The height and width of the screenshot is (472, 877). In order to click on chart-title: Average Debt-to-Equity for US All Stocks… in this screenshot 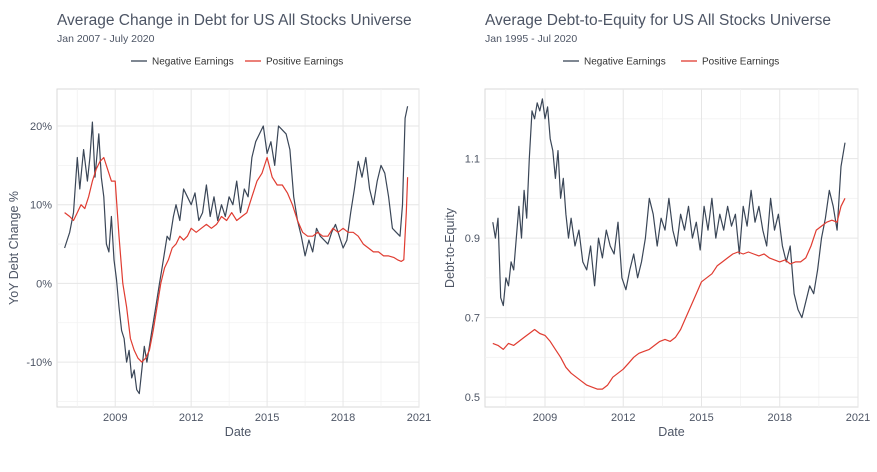, I will do `click(658, 20)`.